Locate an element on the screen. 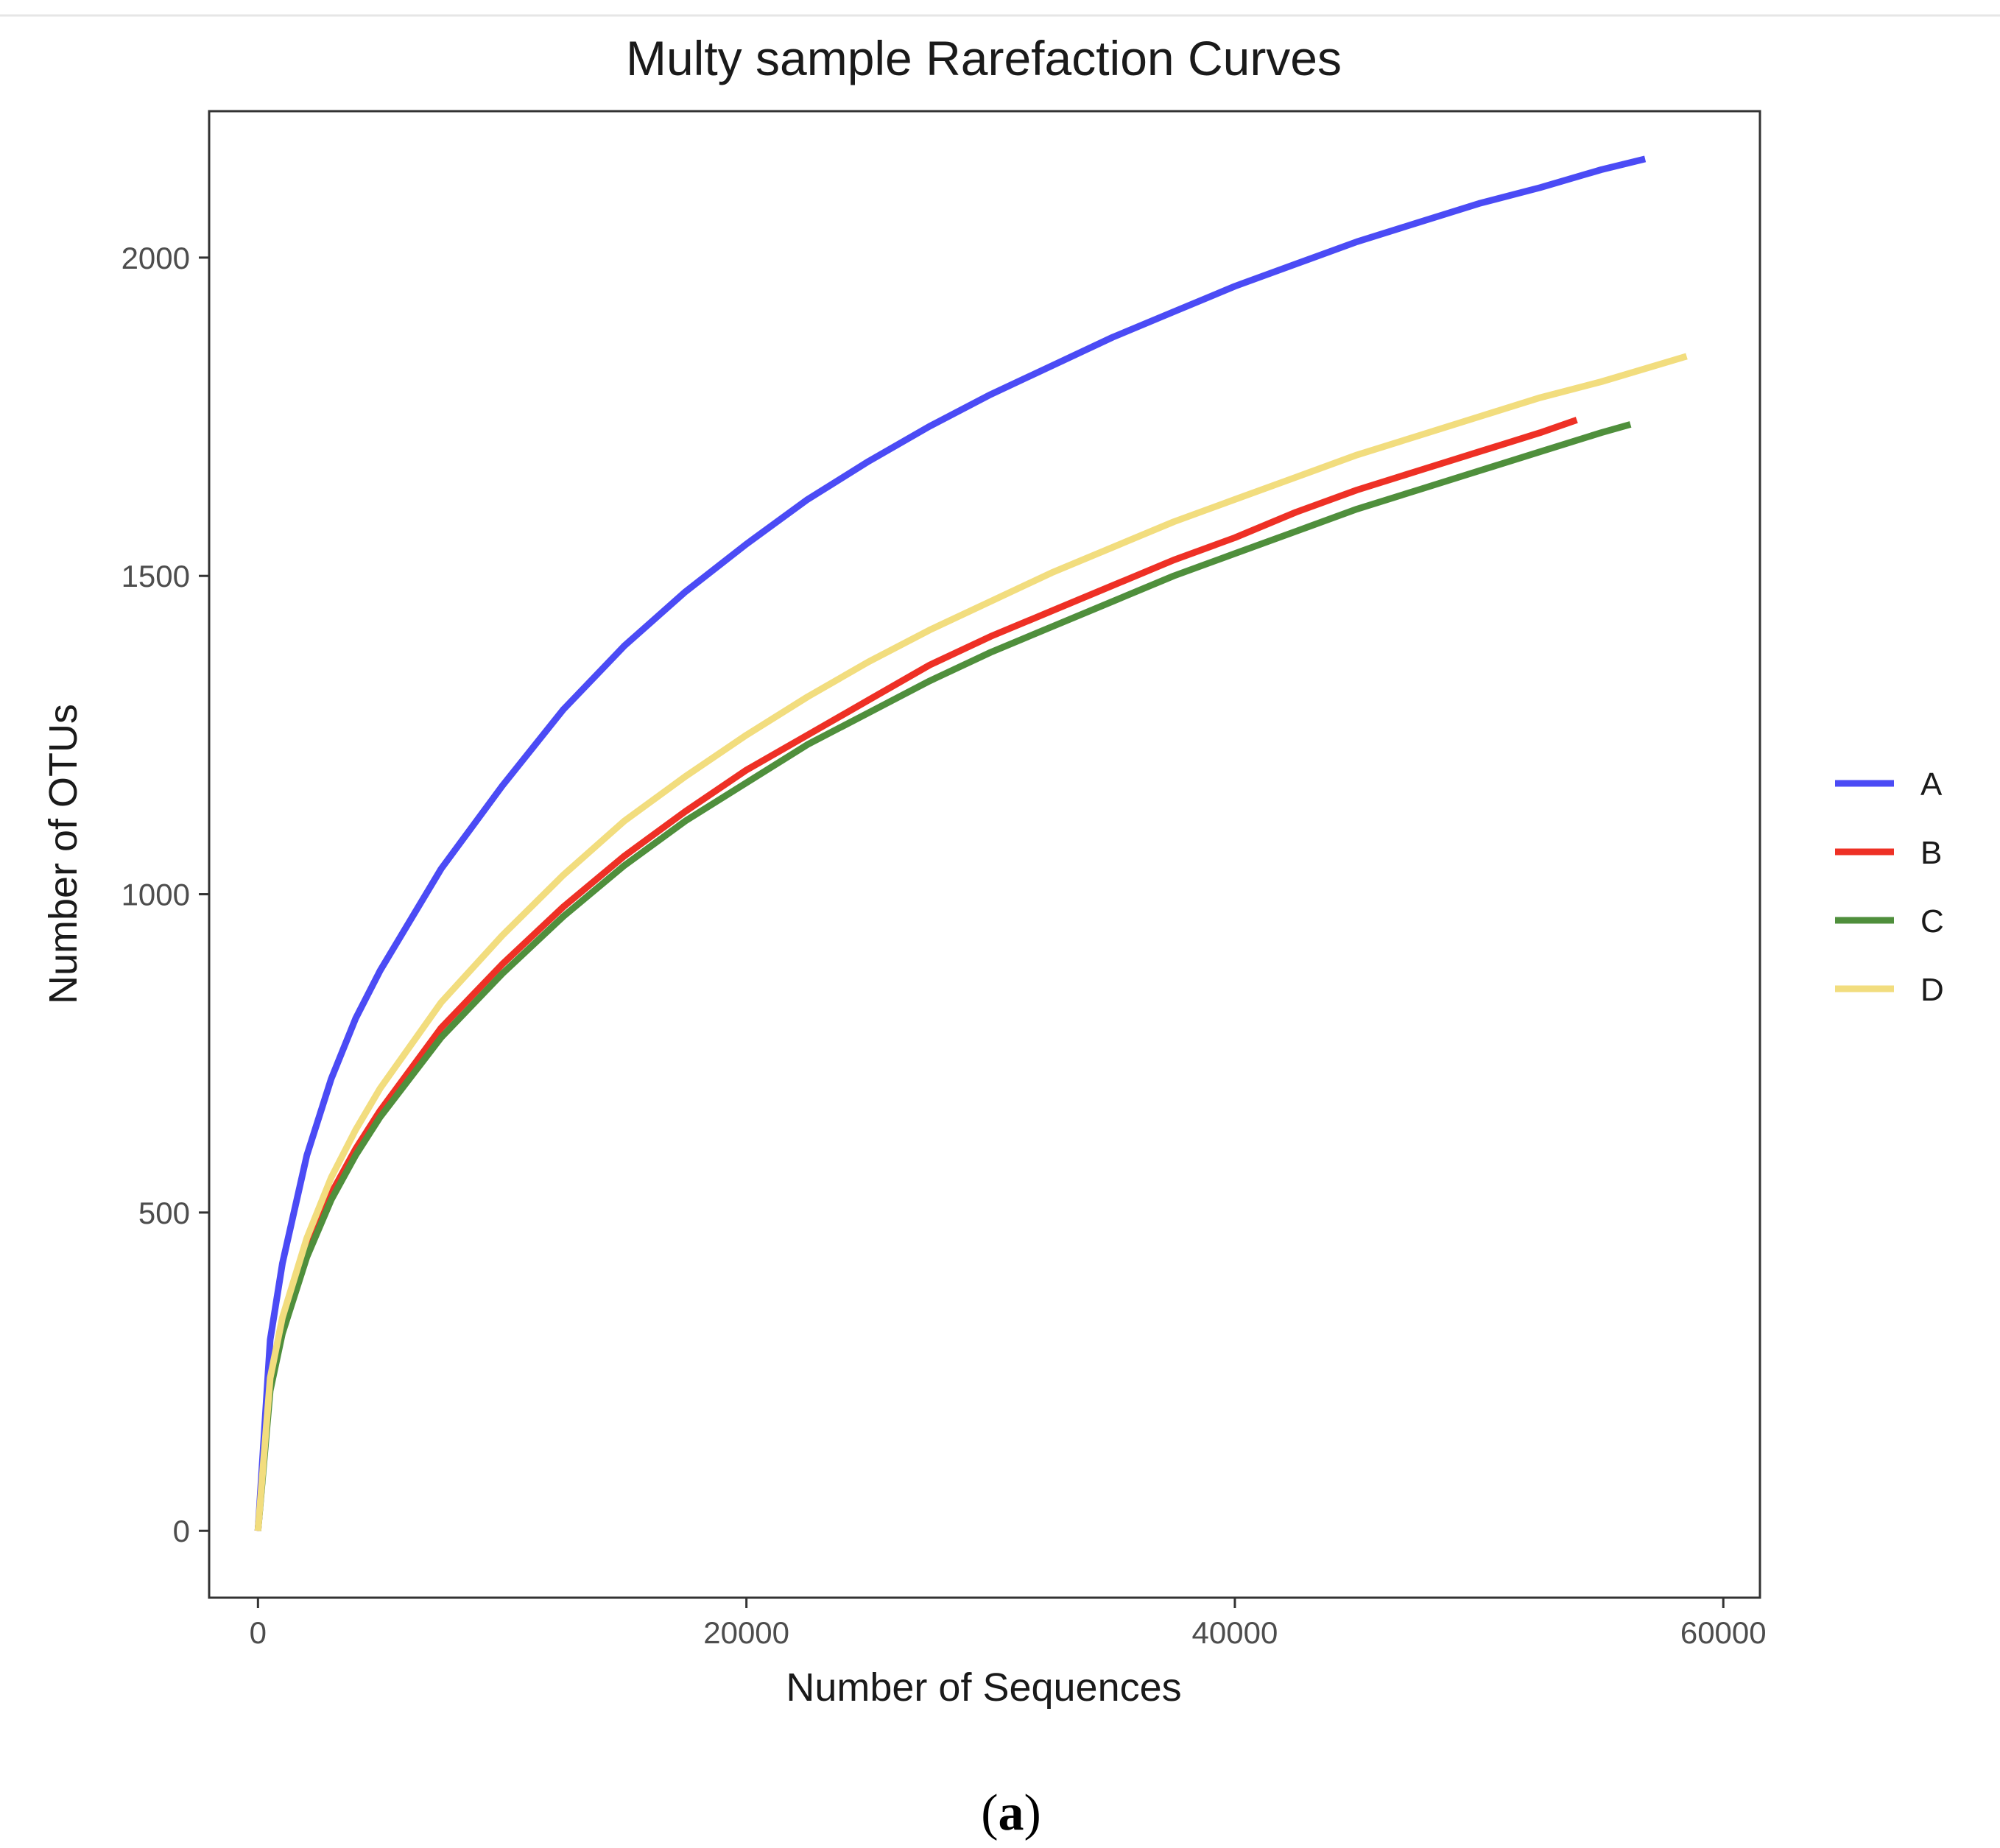 The image size is (2000, 1848). x-axis-title: Number of Sequences is located at coordinates (984, 1687).